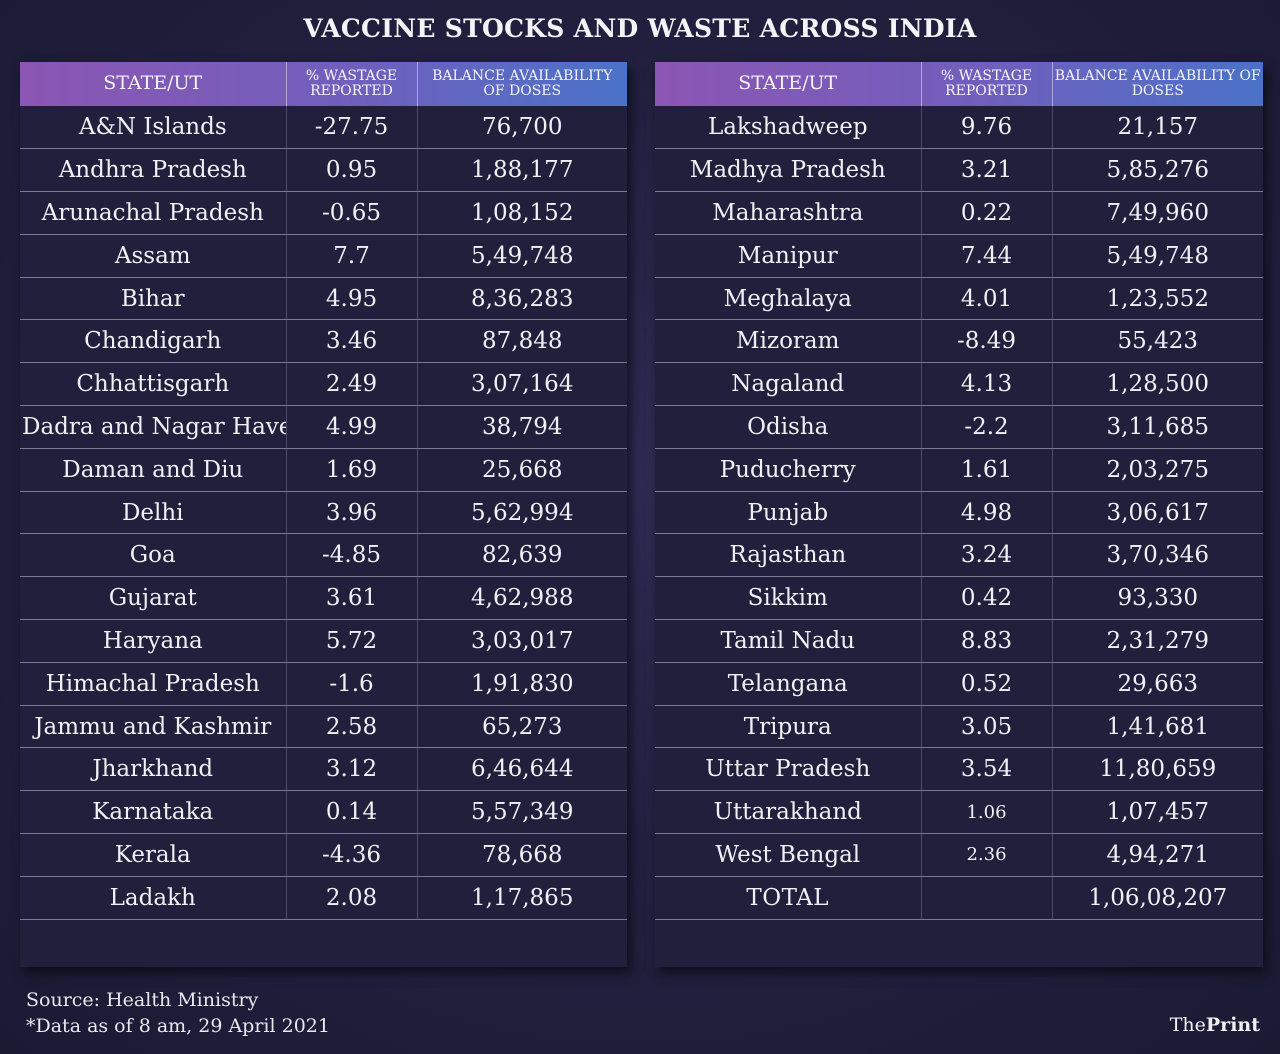  I want to click on state-cell: Jharkhand, so click(153, 769).